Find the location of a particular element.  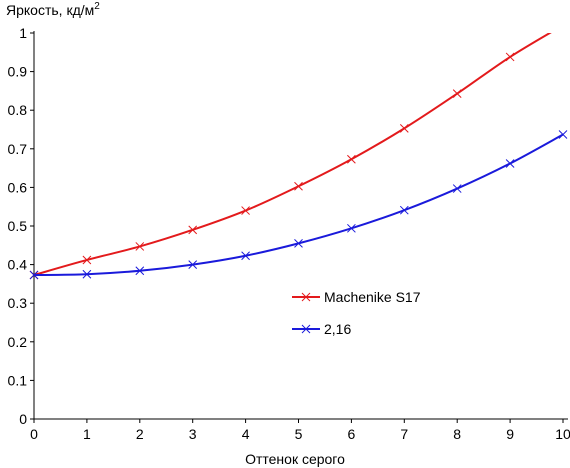

x-tick-label: 9 is located at coordinates (510, 434).